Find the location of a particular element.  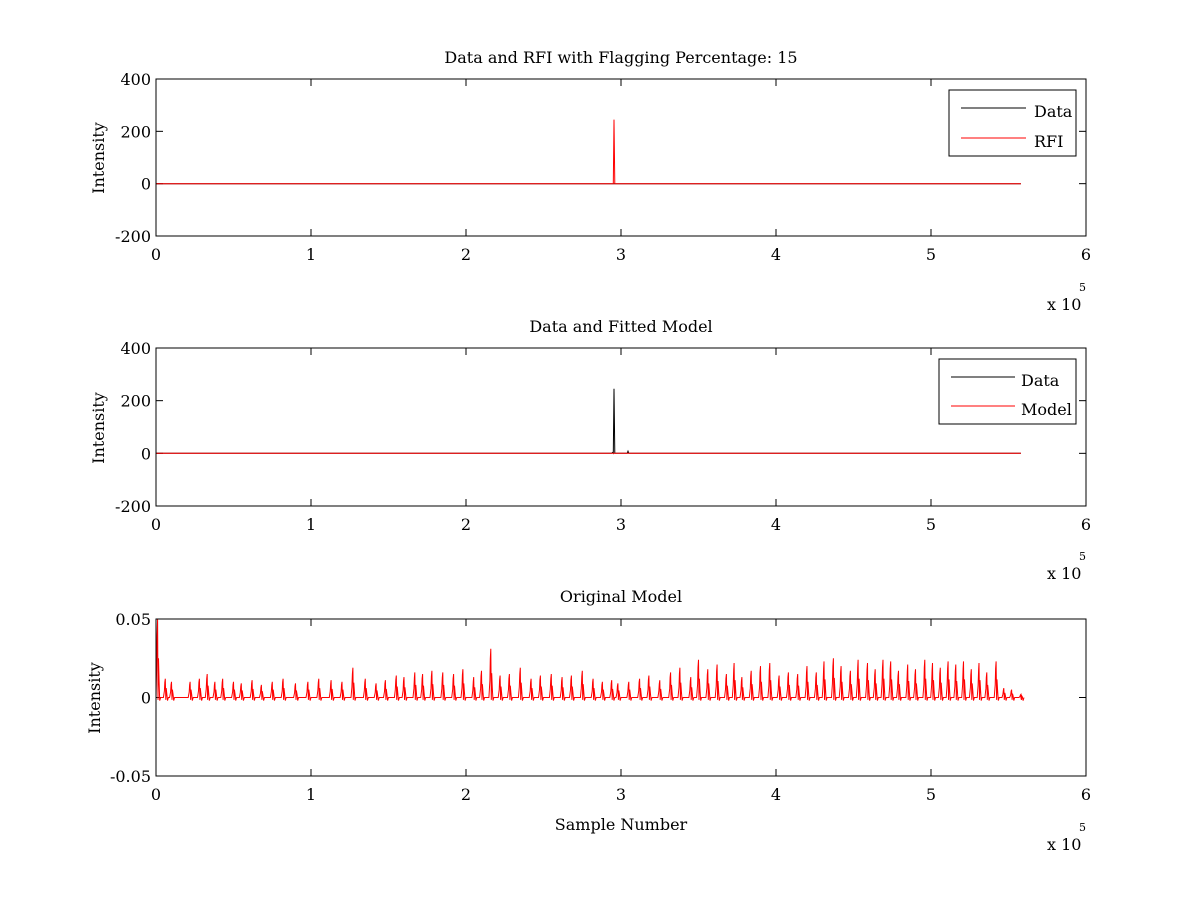

panel-3-xlabel: Sample Number is located at coordinates (621, 824).